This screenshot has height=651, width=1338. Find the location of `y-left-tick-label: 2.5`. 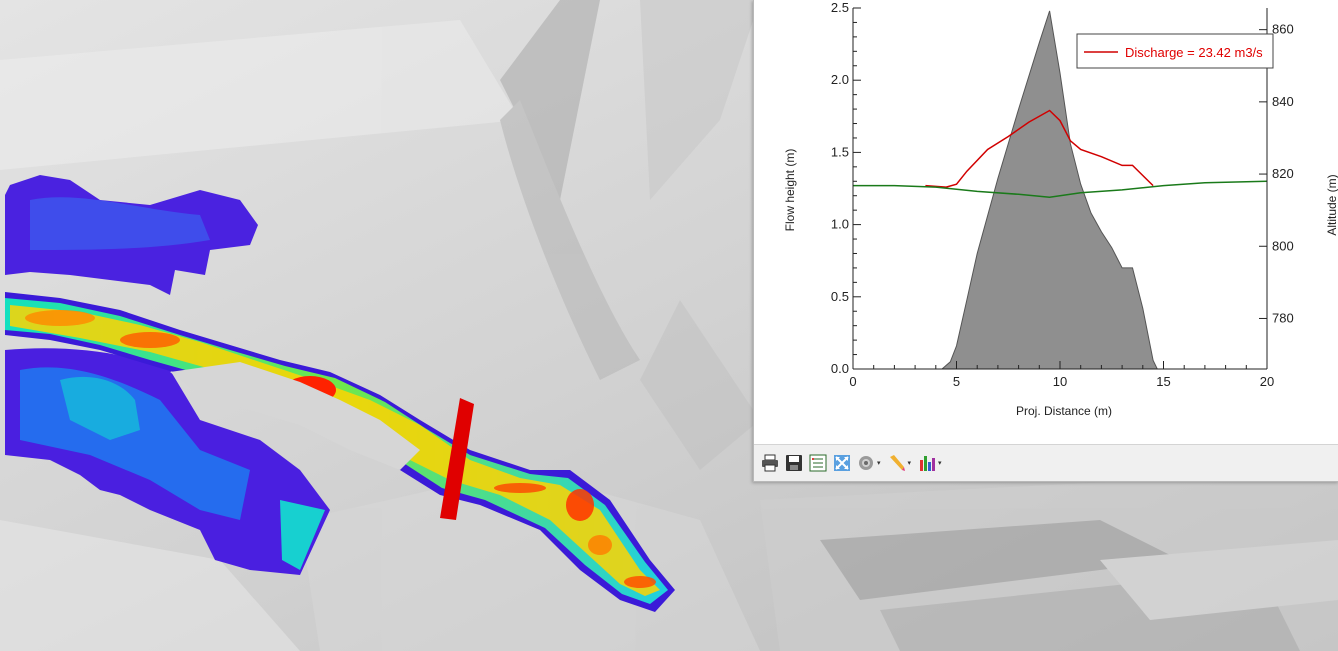

y-left-tick-label: 2.5 is located at coordinates (840, 7).